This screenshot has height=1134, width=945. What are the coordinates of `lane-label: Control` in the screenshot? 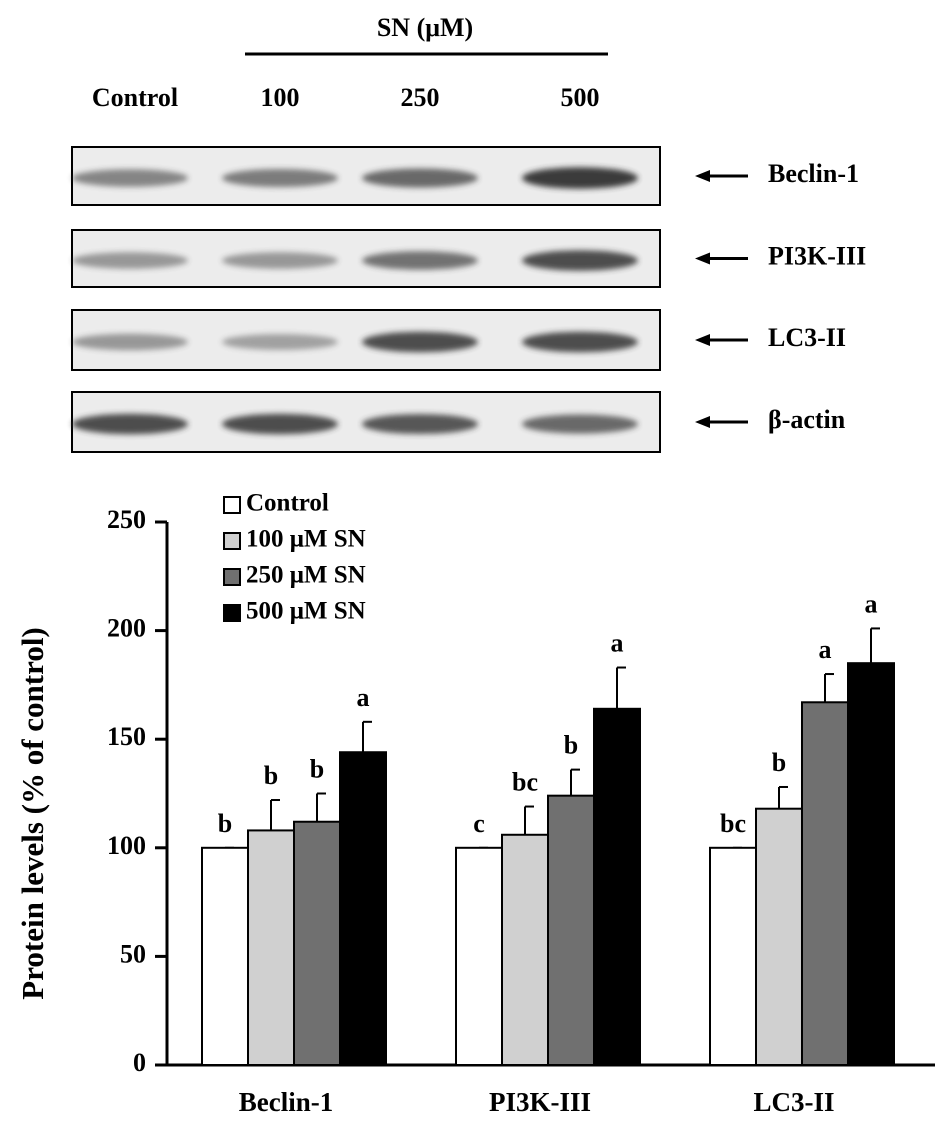 It's located at (135, 97).